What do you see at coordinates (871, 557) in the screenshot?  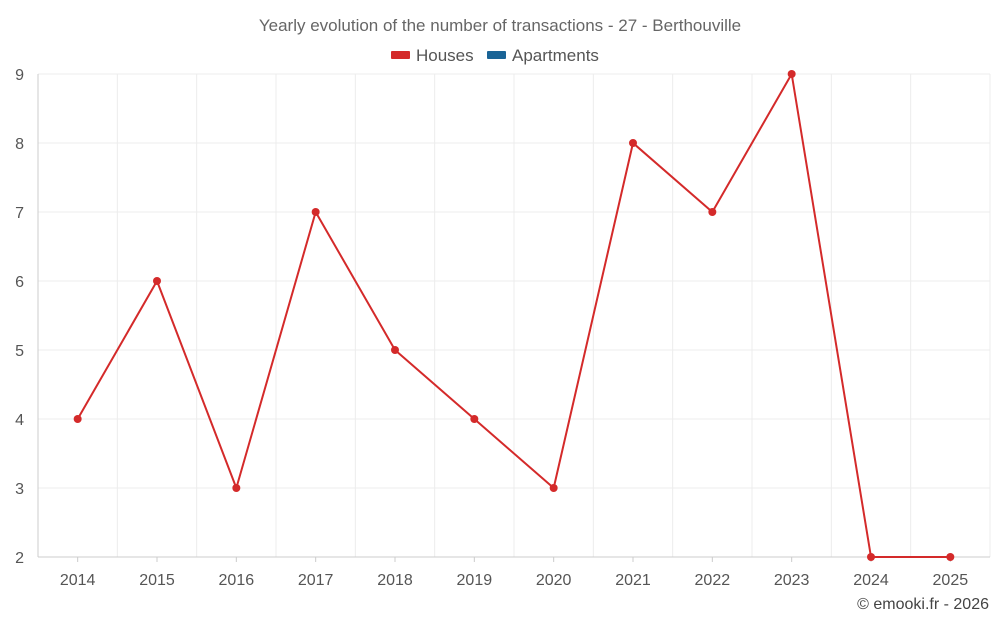 I see `data-point-houses-2024` at bounding box center [871, 557].